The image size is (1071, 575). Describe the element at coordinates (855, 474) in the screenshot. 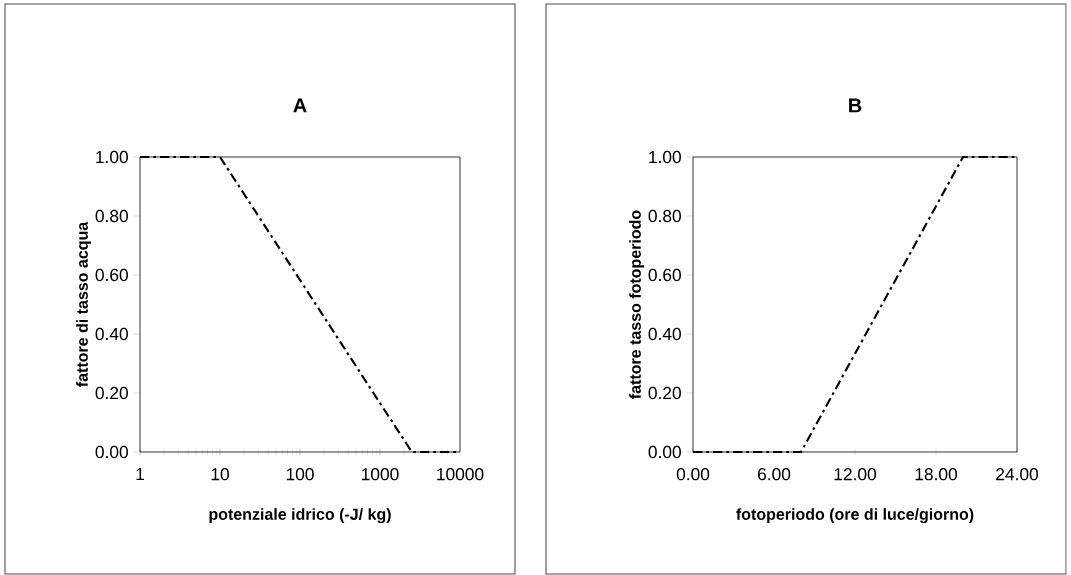

I see `x-tick-label: 12.00` at that location.